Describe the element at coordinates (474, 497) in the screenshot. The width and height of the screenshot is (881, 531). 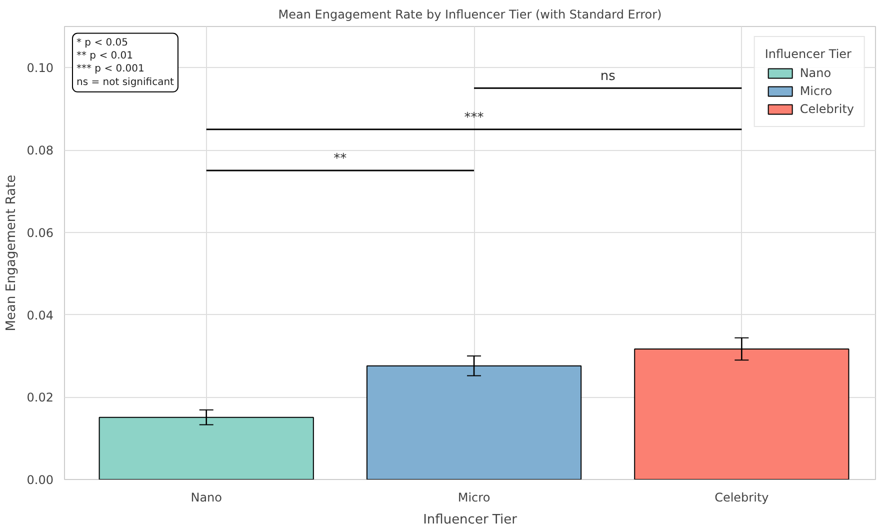
I see `x-tick-label: Micro` at that location.